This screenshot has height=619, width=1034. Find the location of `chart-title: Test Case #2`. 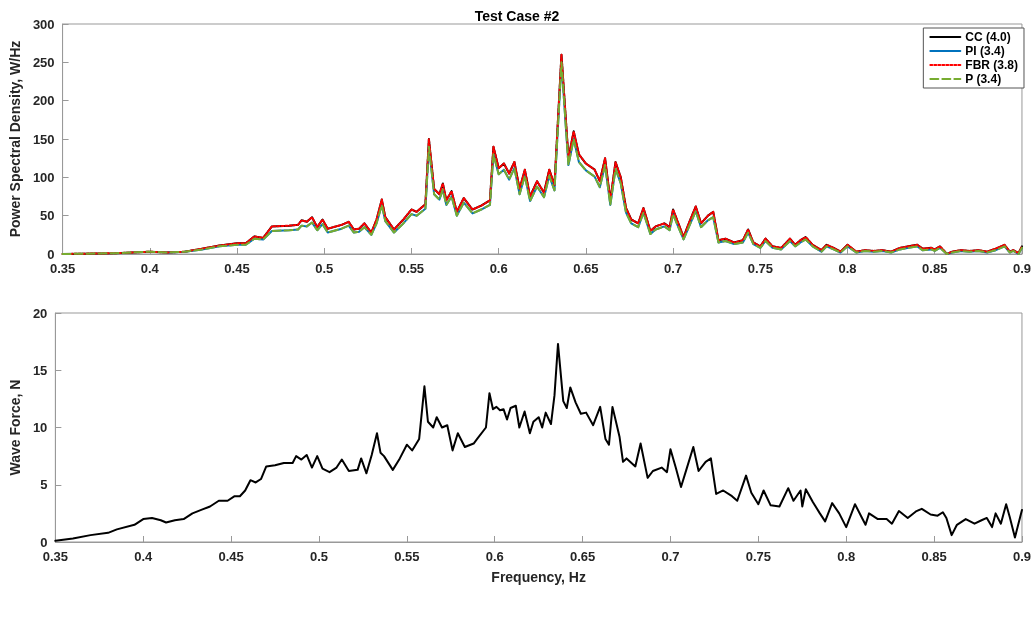

chart-title: Test Case #2 is located at coordinates (517, 16).